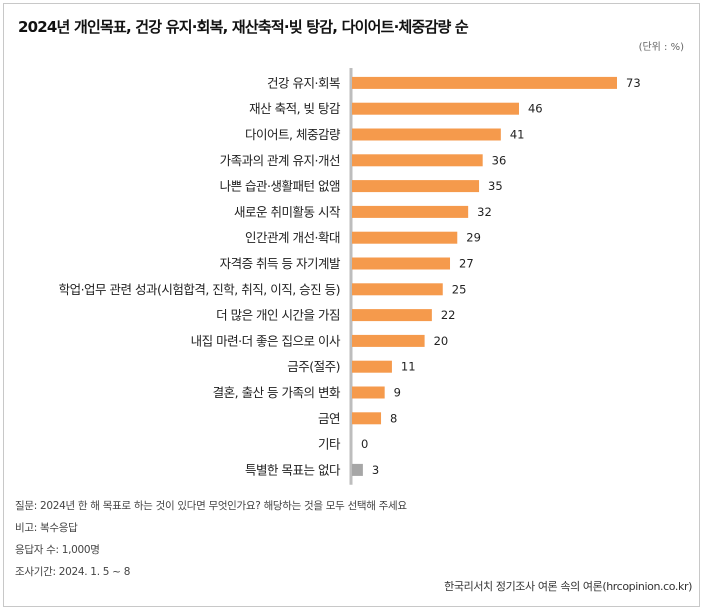 The width and height of the screenshot is (704, 612). Describe the element at coordinates (393, 418) in the screenshot. I see `value-label: 8` at that location.